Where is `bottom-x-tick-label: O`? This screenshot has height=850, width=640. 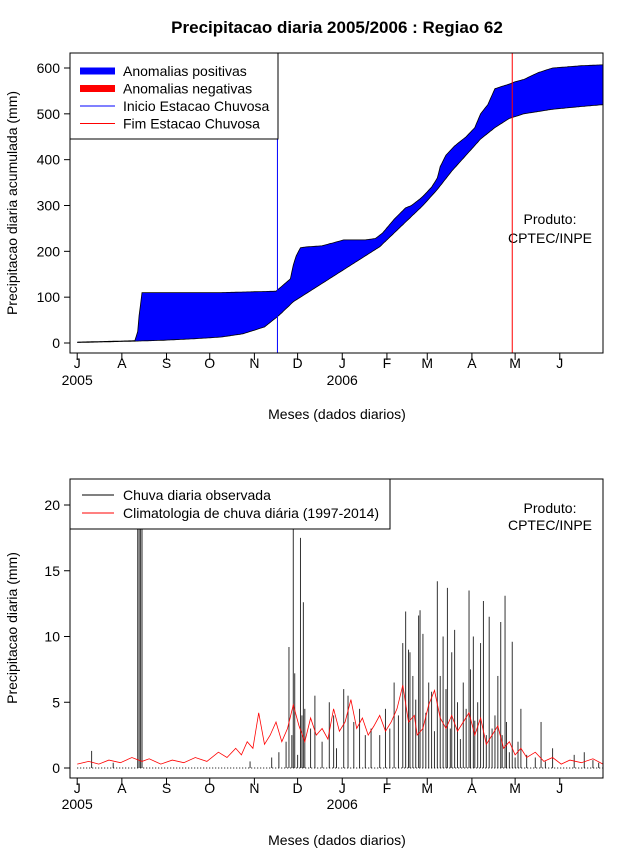
bottom-x-tick-label: O is located at coordinates (209, 788).